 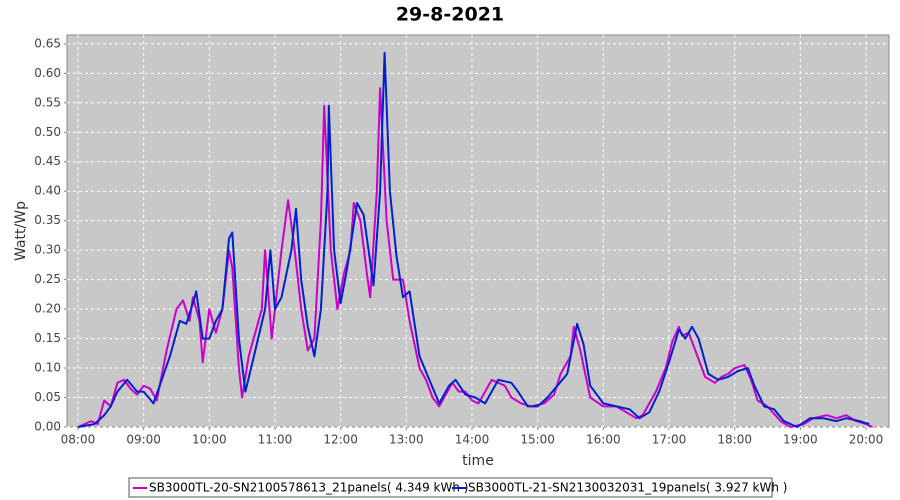 I want to click on x-tick-label: 09:00, so click(x=143, y=440).